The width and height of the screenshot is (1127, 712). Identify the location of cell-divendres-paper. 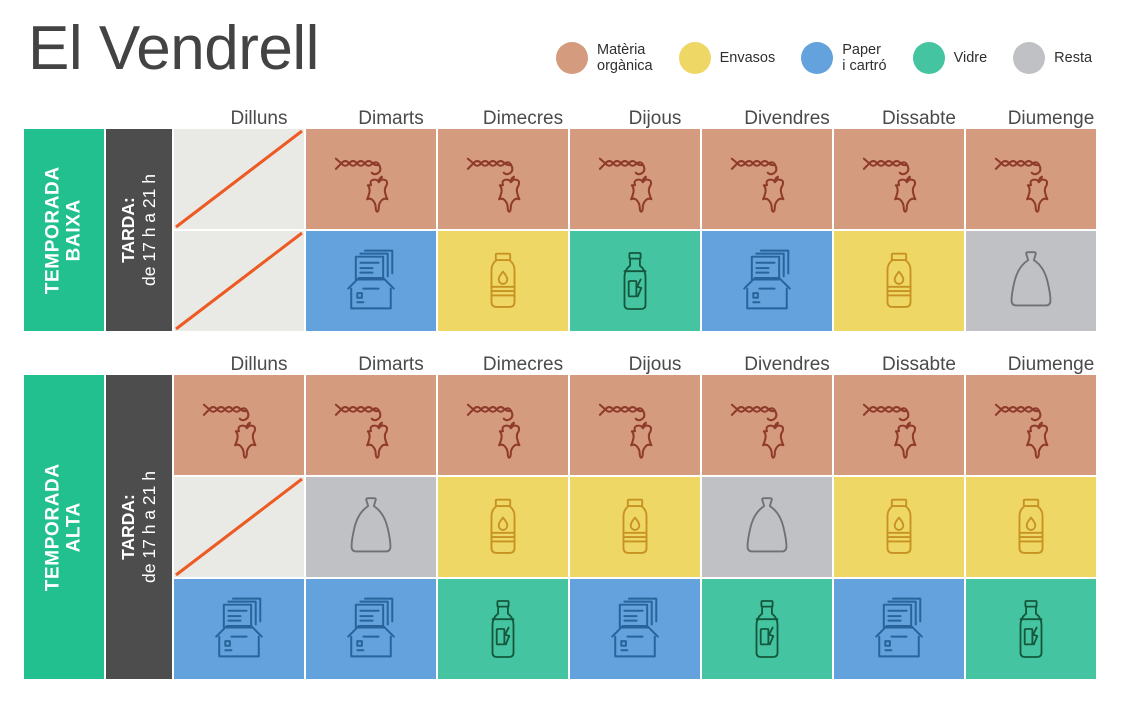
(767, 281).